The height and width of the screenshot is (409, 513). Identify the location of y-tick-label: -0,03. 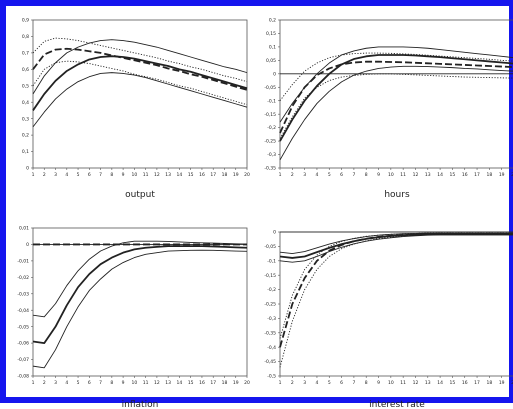
(23, 294).